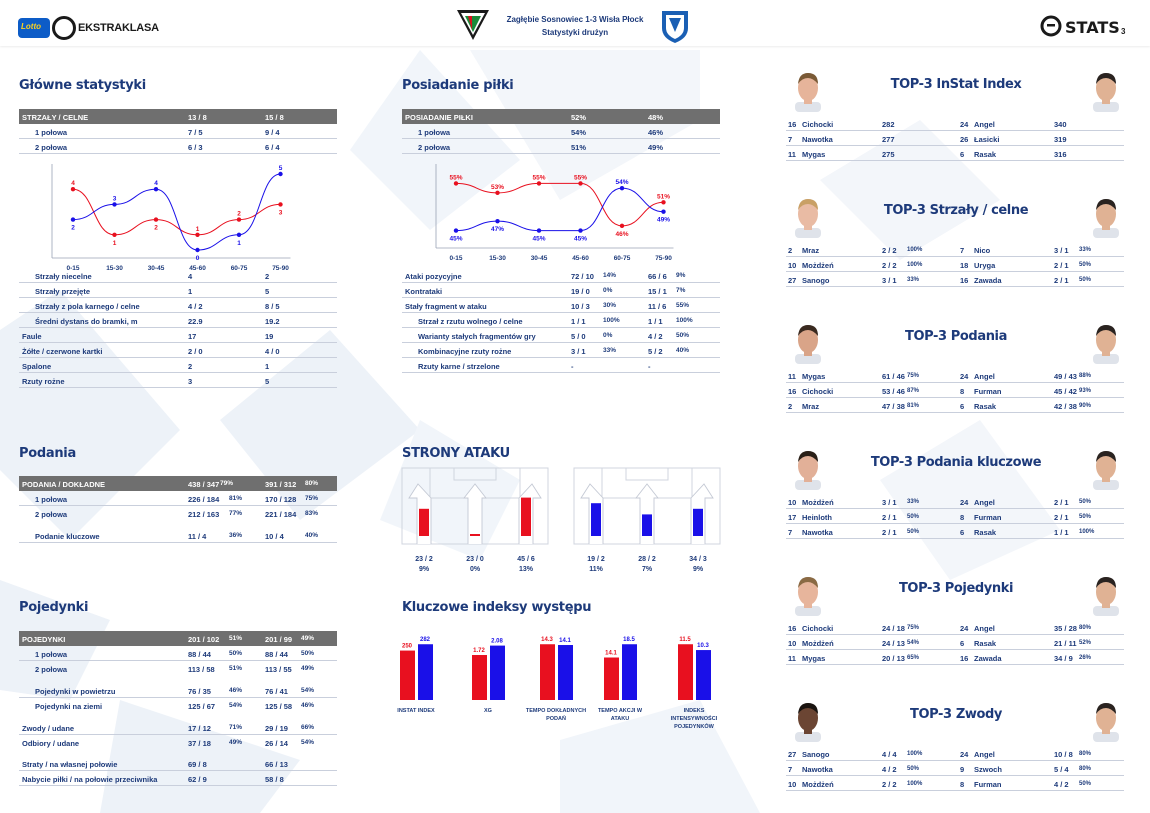 The height and width of the screenshot is (813, 1150). Describe the element at coordinates (816, 754) in the screenshot. I see `player-name: Sanogo` at that location.